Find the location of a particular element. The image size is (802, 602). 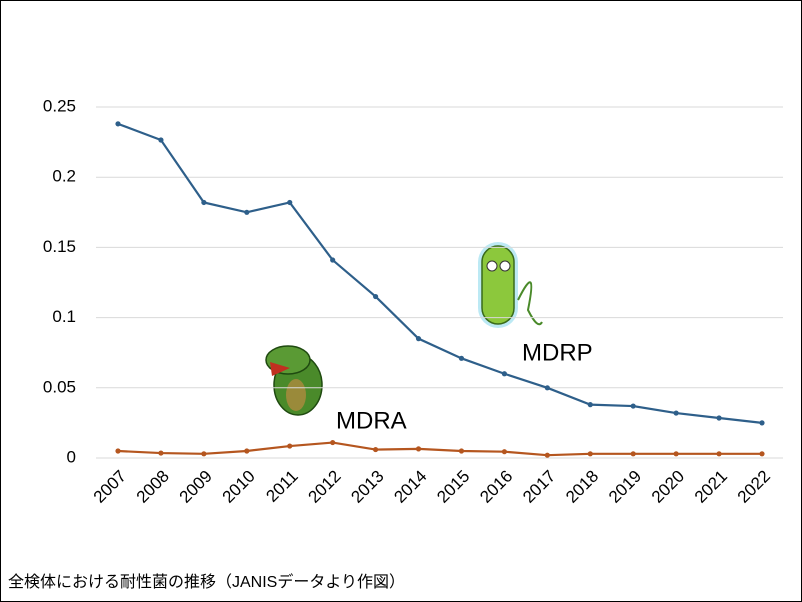

y-tick-label: 0 is located at coordinates (71, 456).